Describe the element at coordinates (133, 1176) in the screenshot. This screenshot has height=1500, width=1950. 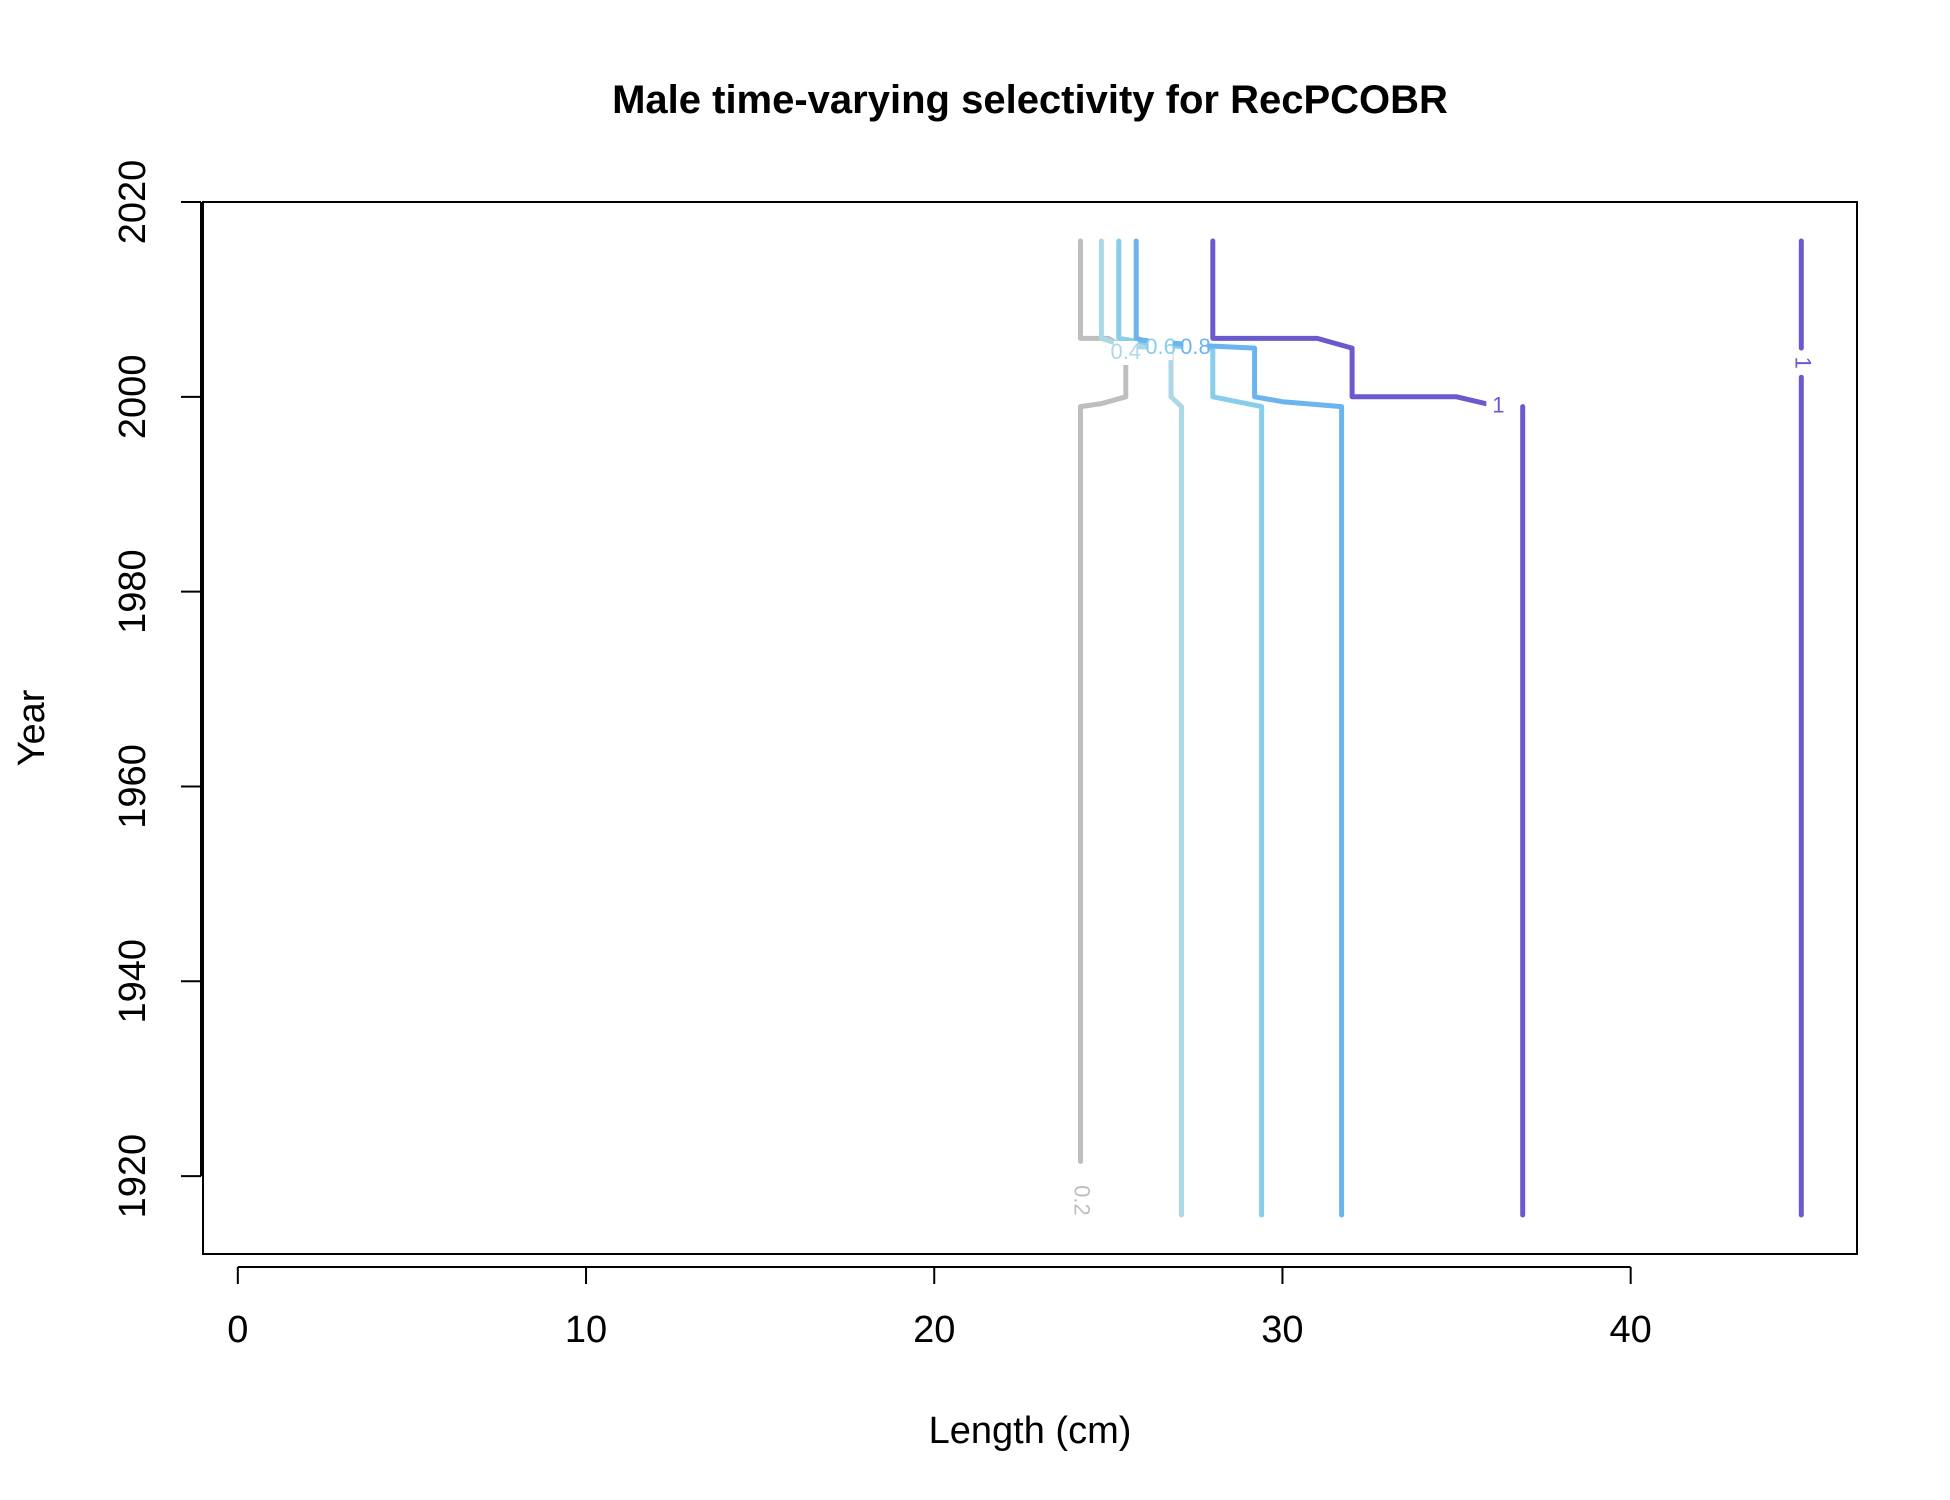
I see `y-tick-label: 1920` at that location.